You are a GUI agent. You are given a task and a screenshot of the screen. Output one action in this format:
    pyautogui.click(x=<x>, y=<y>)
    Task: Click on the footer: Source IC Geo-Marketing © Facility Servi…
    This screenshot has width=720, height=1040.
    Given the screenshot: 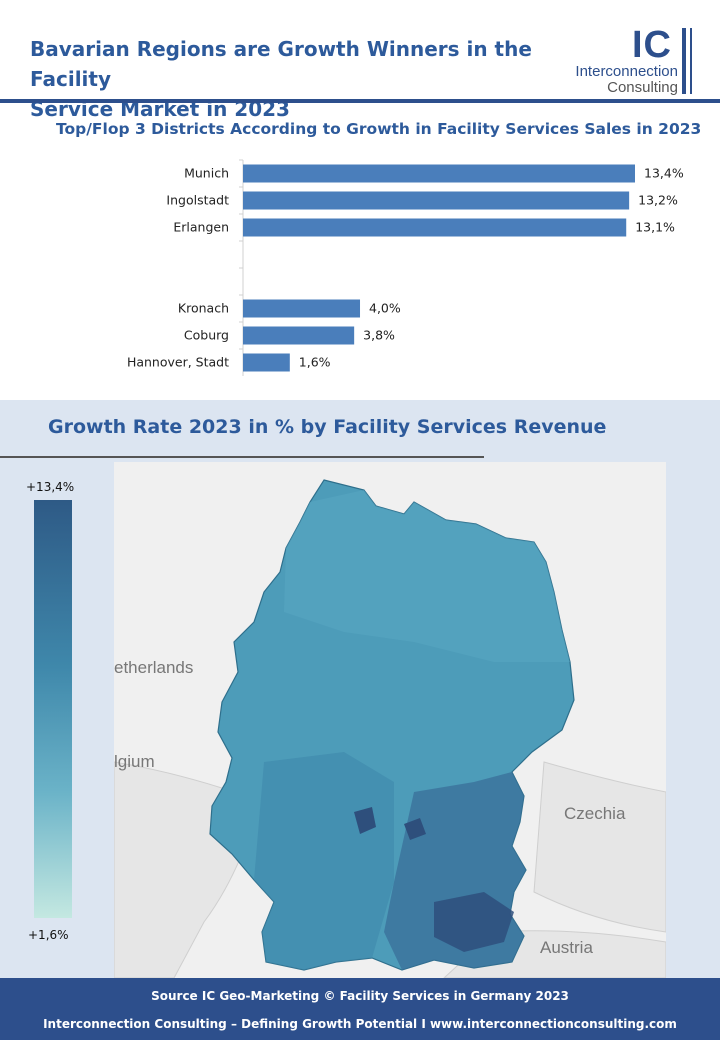 What is the action you would take?
    pyautogui.click(x=360, y=1009)
    